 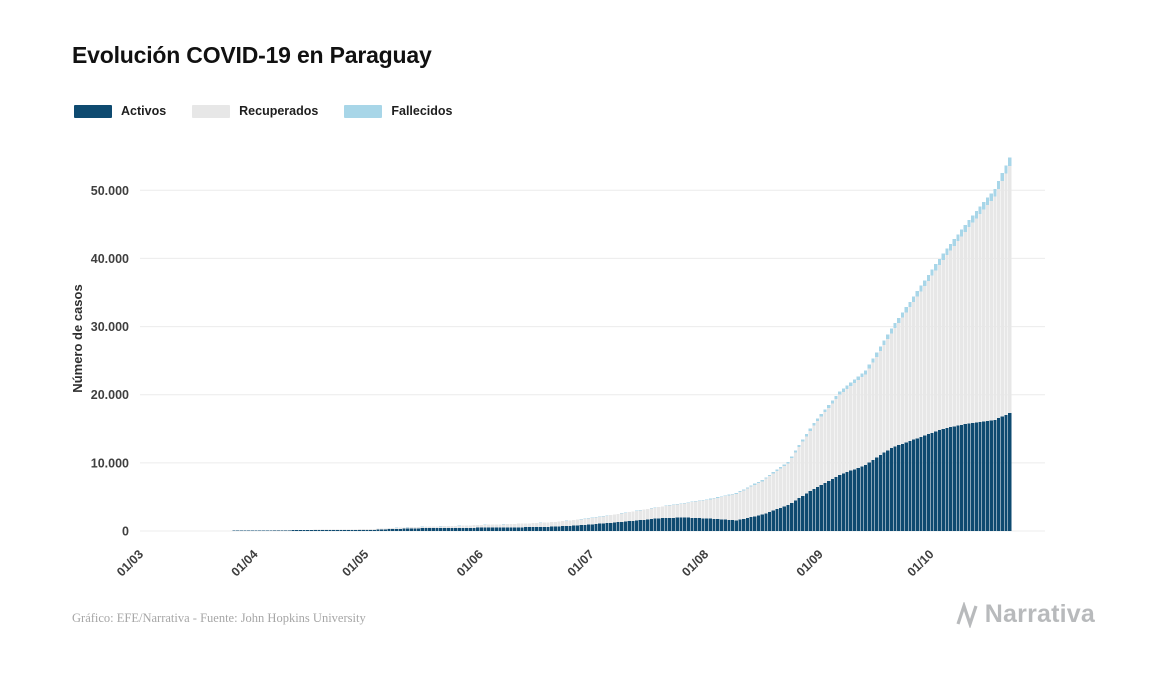 What do you see at coordinates (1039, 614) in the screenshot?
I see `narrativa-logo-text: Narrativa` at bounding box center [1039, 614].